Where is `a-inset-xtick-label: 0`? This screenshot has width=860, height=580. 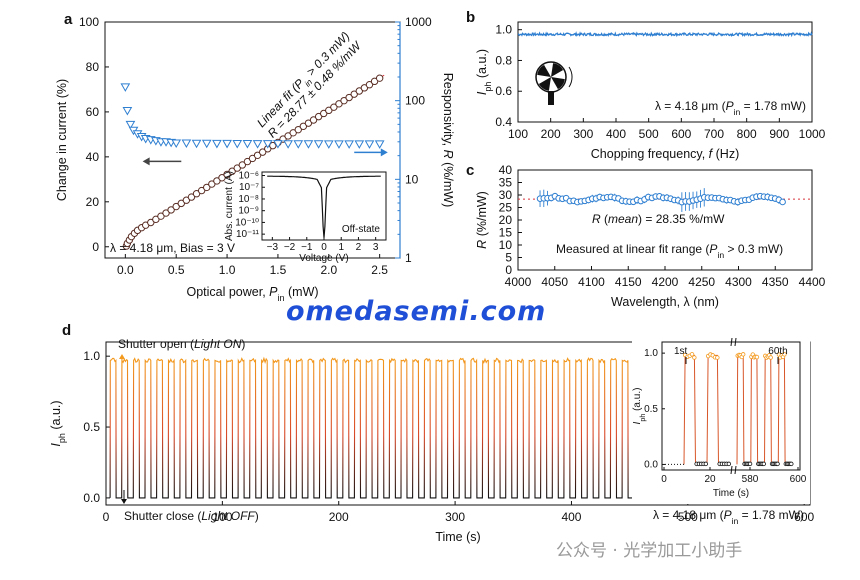
a-inset-xtick-label: 0 is located at coordinates (324, 247).